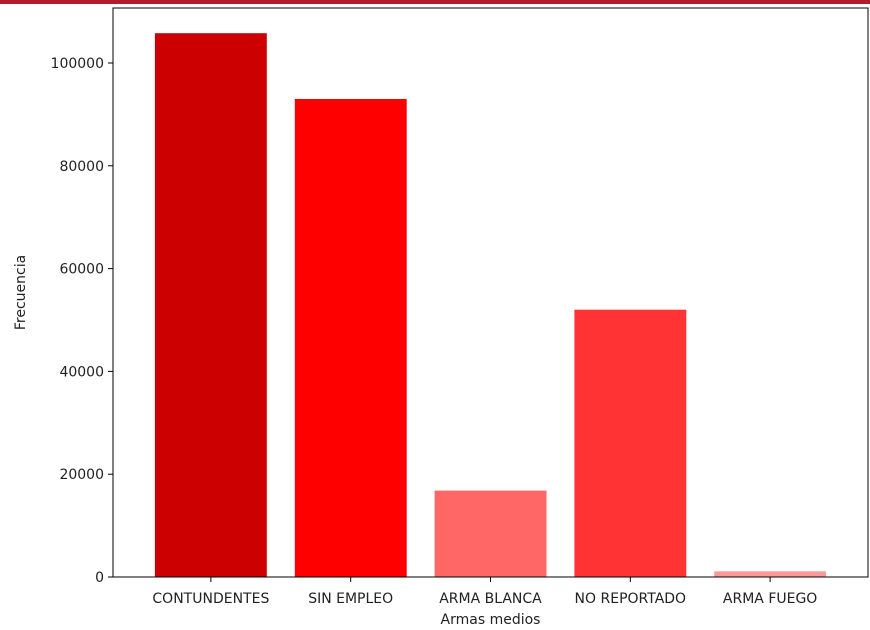 The height and width of the screenshot is (630, 870). Describe the element at coordinates (210, 305) in the screenshot. I see `bar-contundentes` at that location.